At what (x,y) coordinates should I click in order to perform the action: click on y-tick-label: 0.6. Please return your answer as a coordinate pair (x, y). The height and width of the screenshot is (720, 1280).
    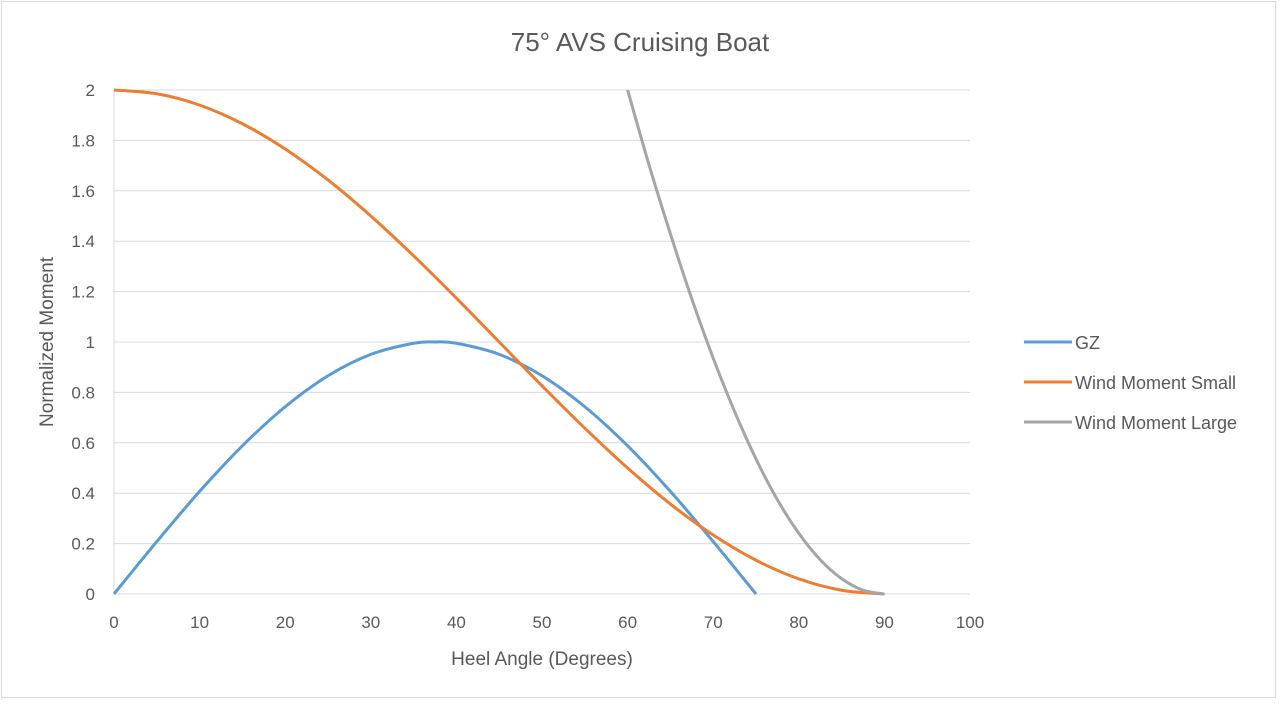
    Looking at the image, I should click on (83, 443).